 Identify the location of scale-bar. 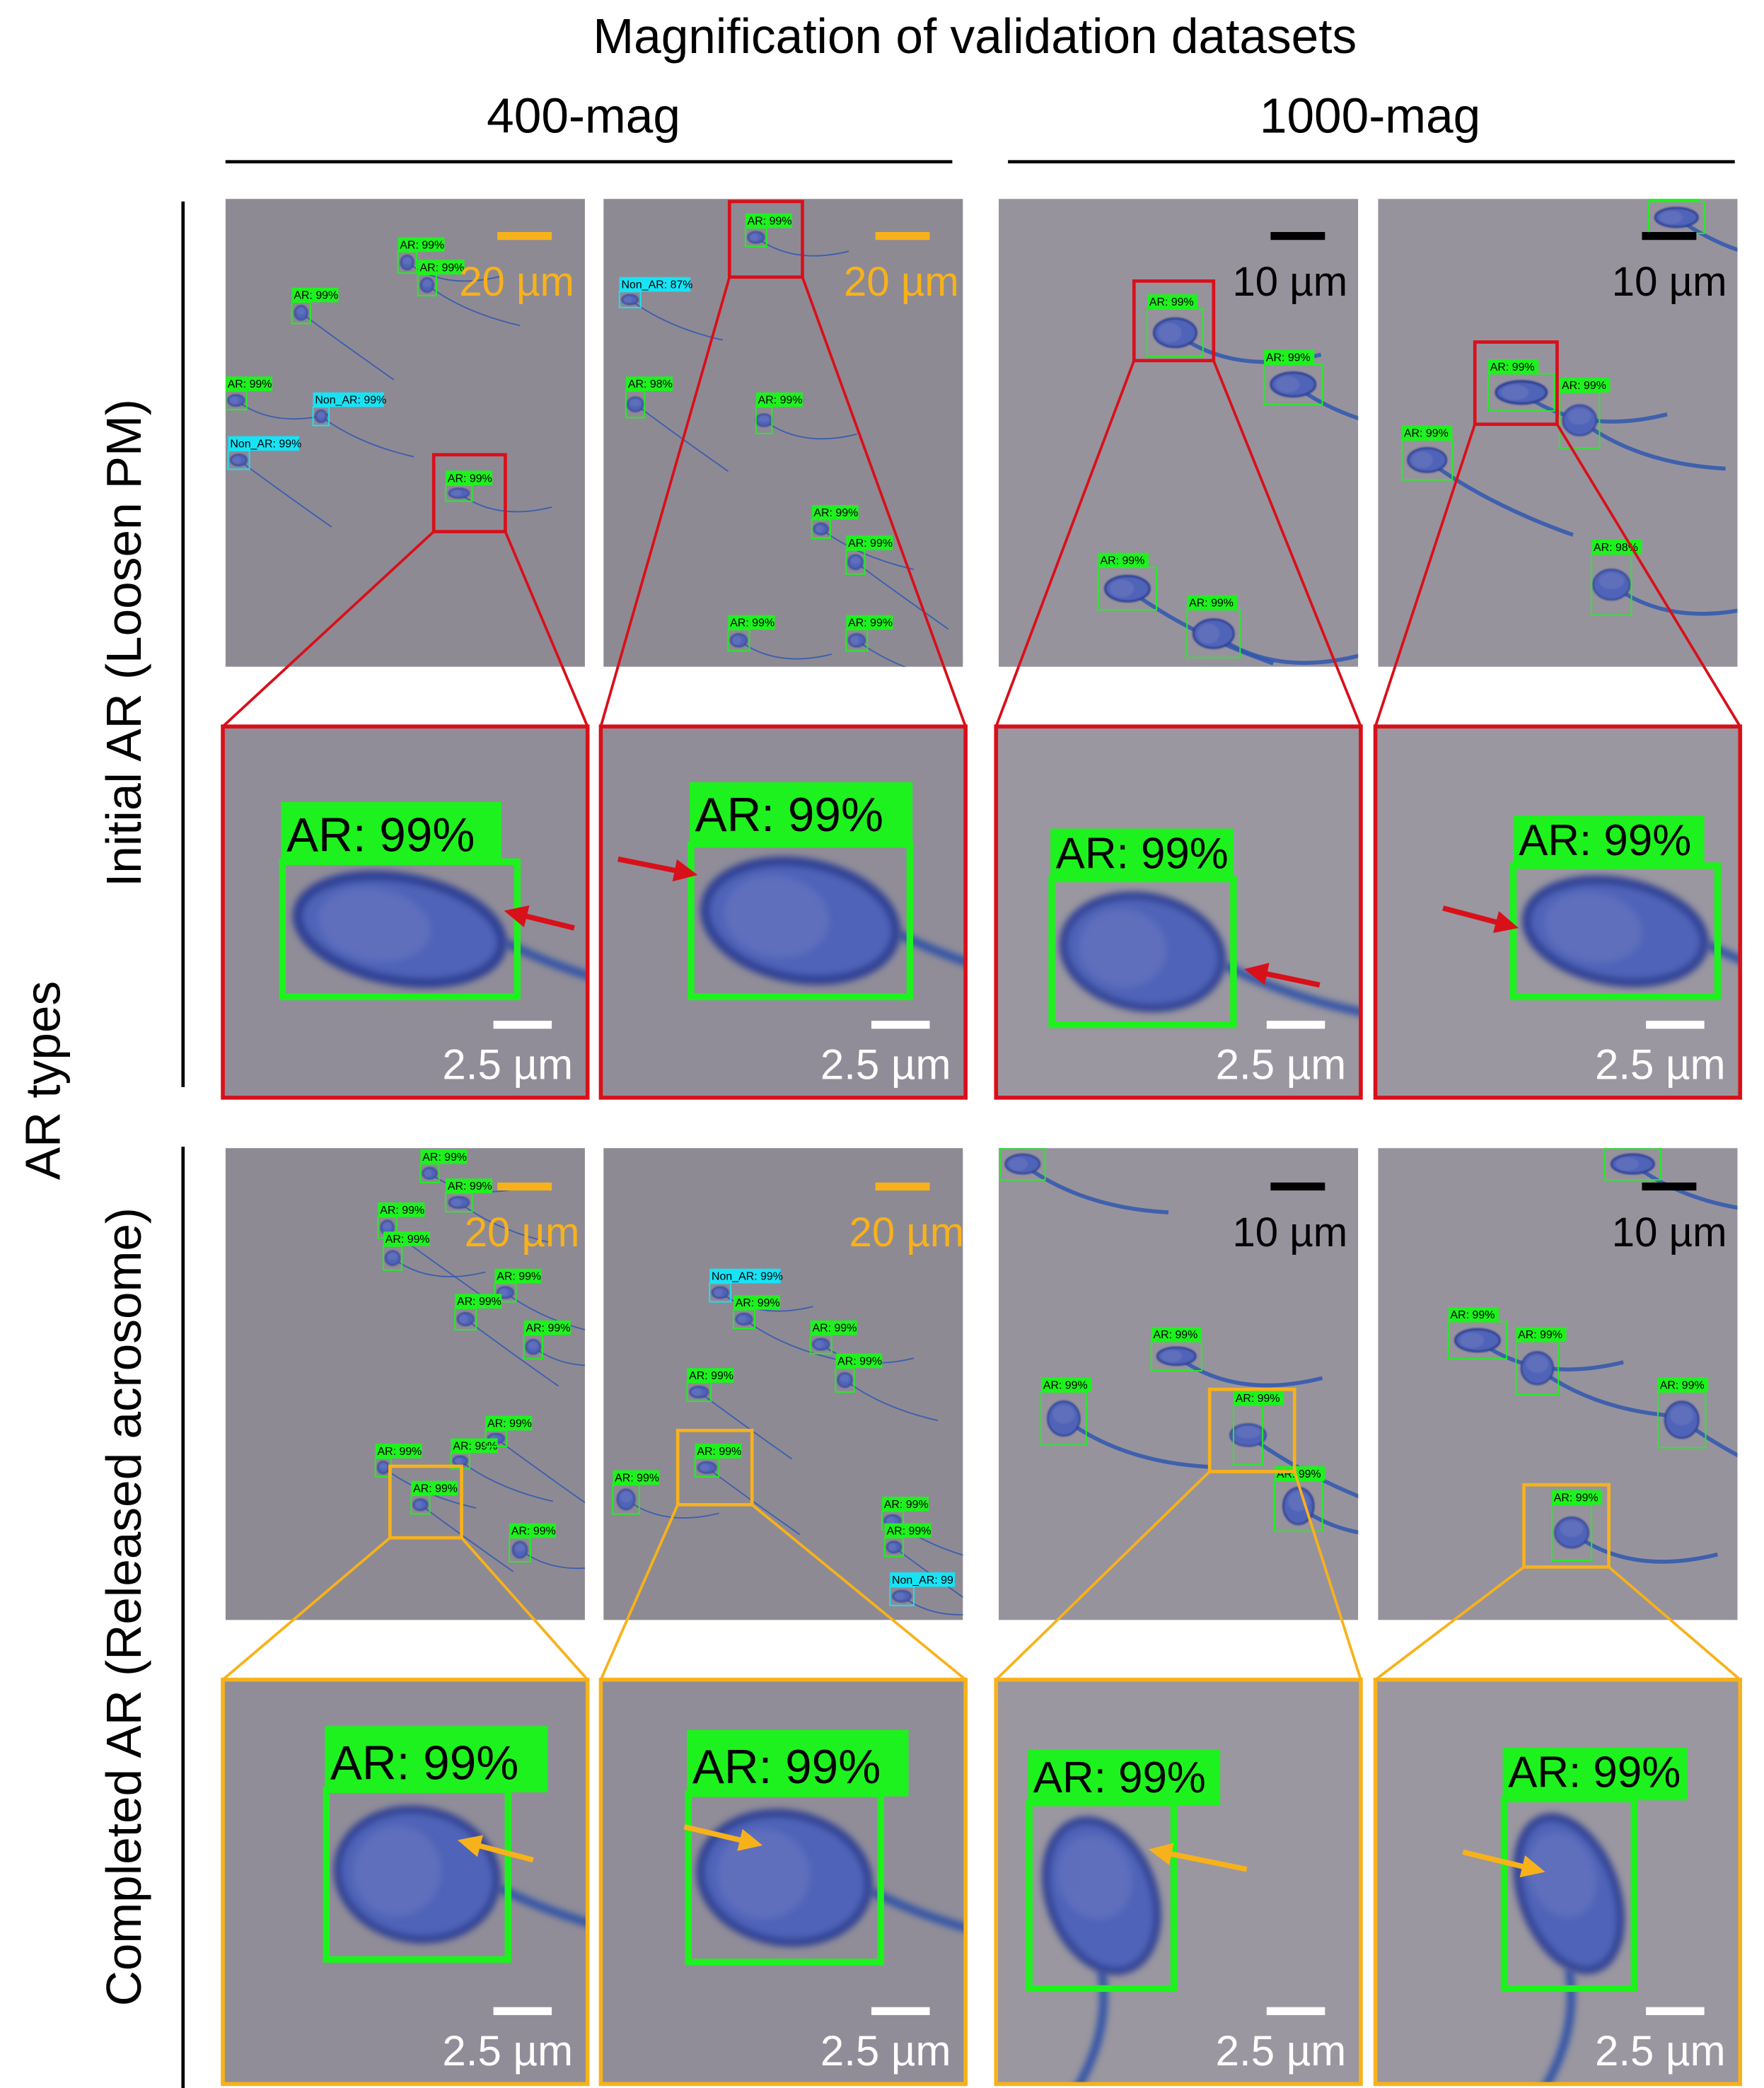
(524, 236).